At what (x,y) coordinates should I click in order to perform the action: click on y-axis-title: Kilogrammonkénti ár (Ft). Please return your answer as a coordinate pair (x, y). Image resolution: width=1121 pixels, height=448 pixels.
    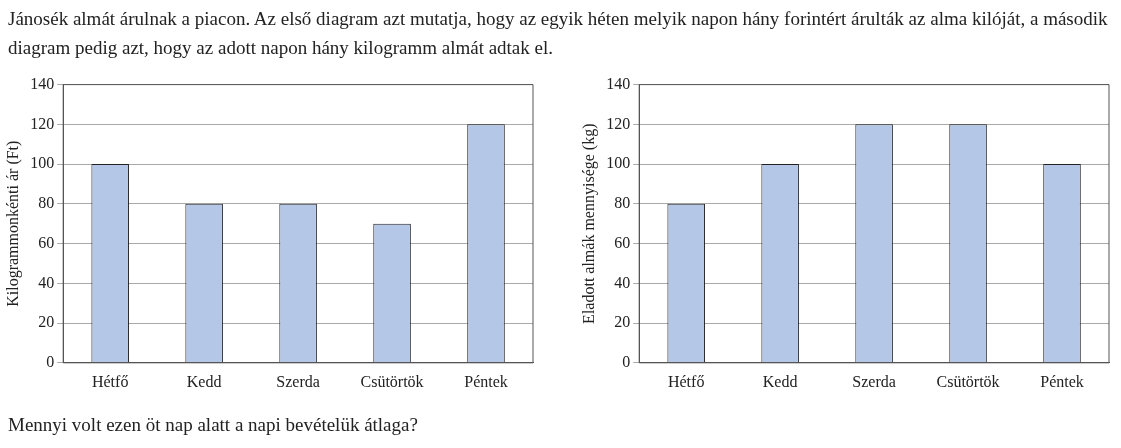
    Looking at the image, I should click on (12, 223).